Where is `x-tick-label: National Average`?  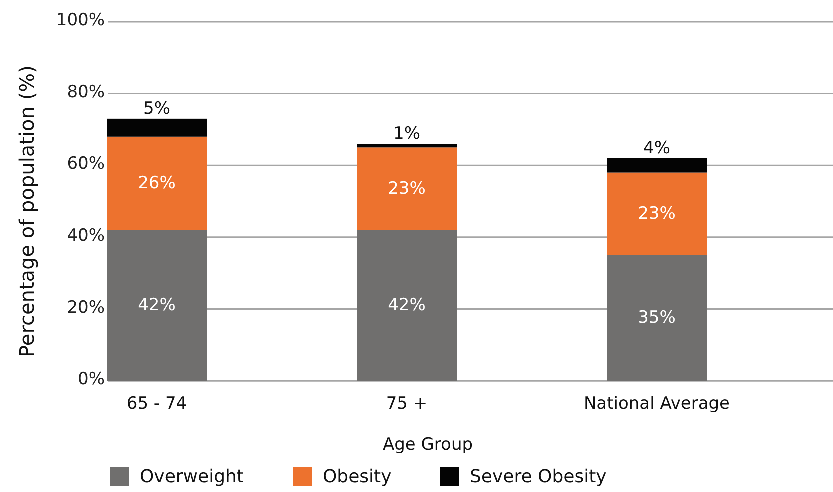
x-tick-label: National Average is located at coordinates (657, 404).